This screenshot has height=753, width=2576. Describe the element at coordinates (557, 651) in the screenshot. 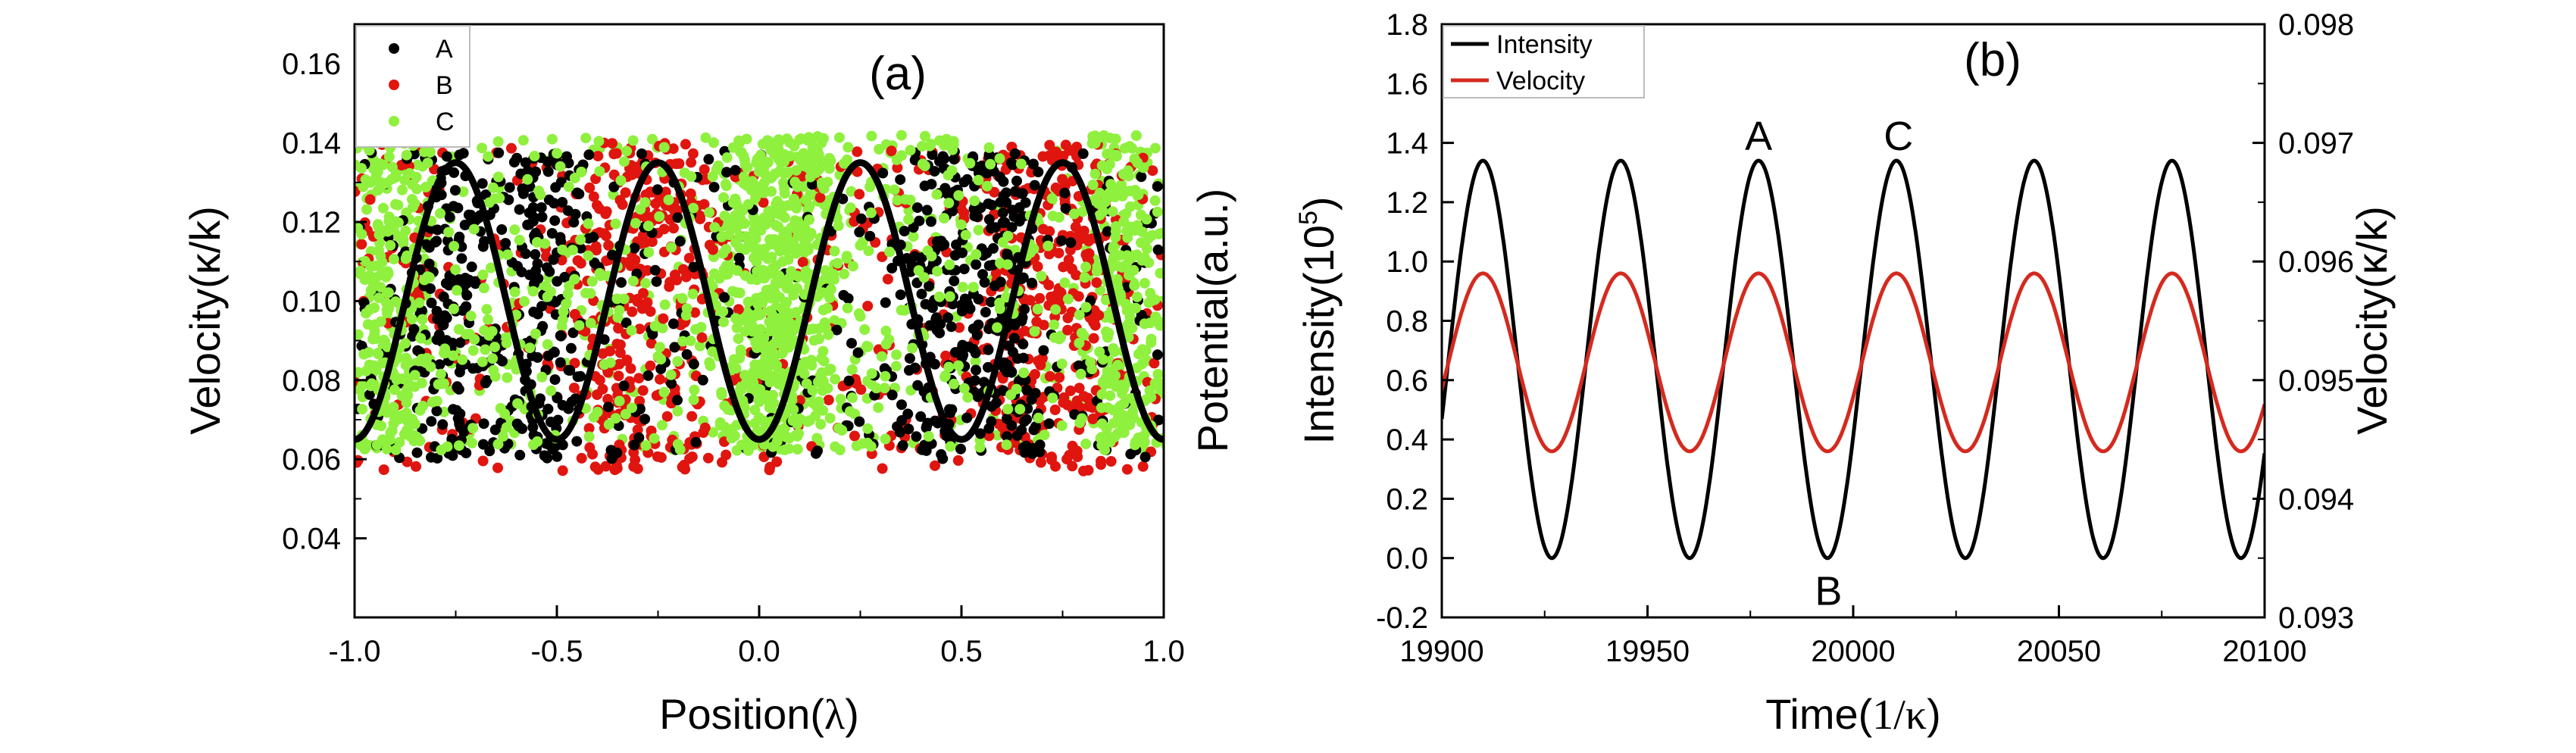

I see `x-tick-label: -0.5` at that location.